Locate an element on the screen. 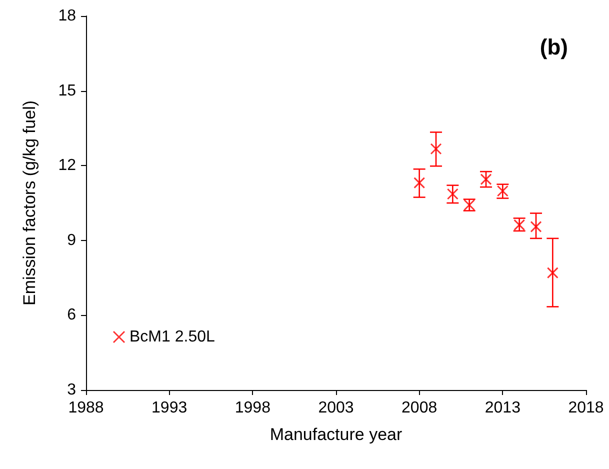  x-tick-label: 2013 is located at coordinates (502, 408).